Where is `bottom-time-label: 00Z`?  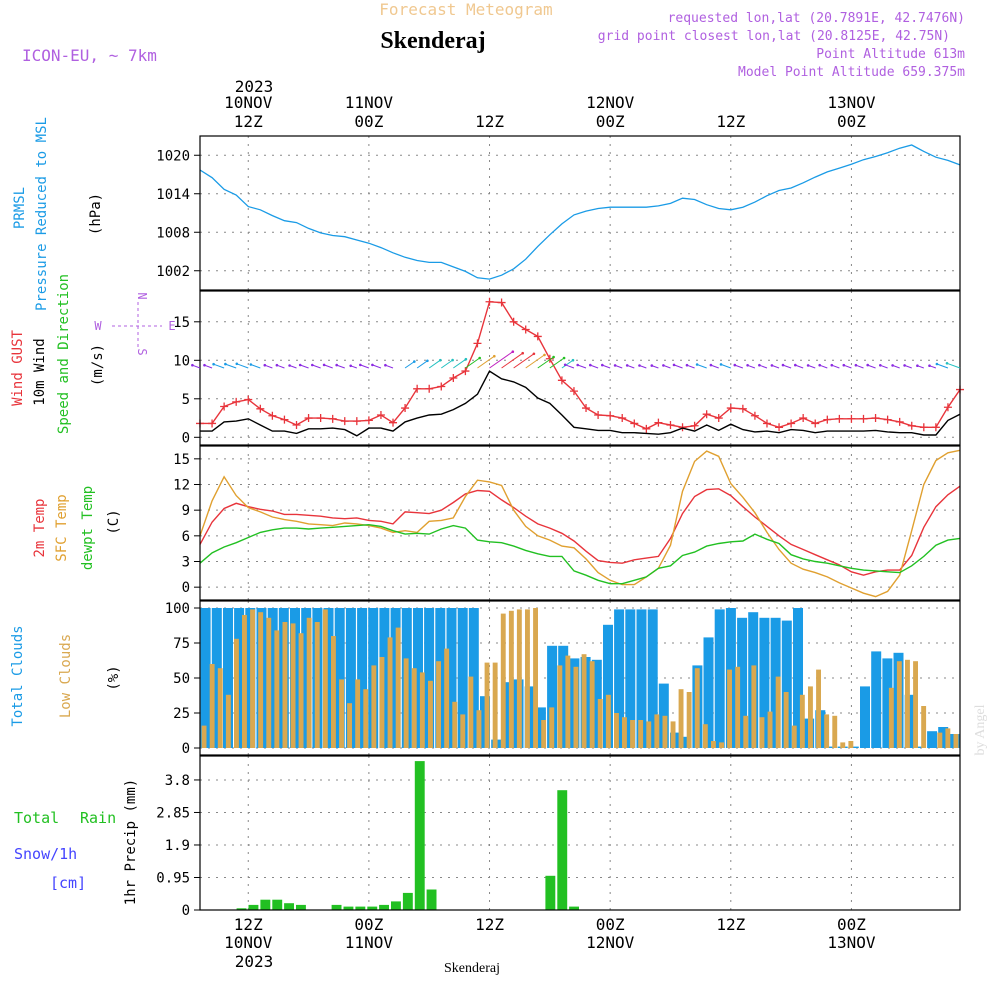
bottom-time-label: 00Z is located at coordinates (368, 924).